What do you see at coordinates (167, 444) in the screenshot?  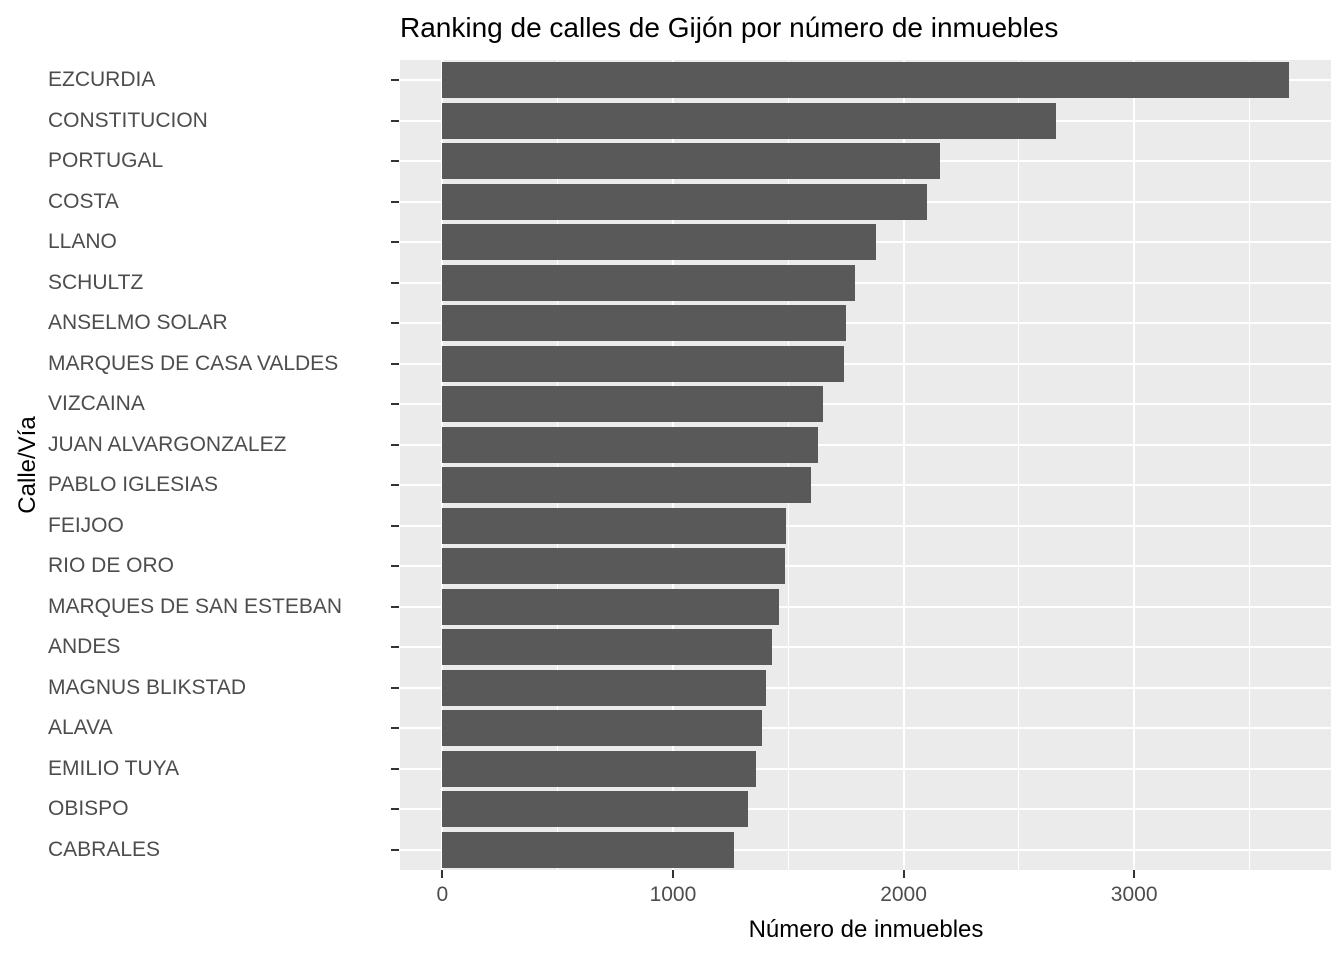 I see `y-tick-label: JUAN ALVARGONZALEZ` at bounding box center [167, 444].